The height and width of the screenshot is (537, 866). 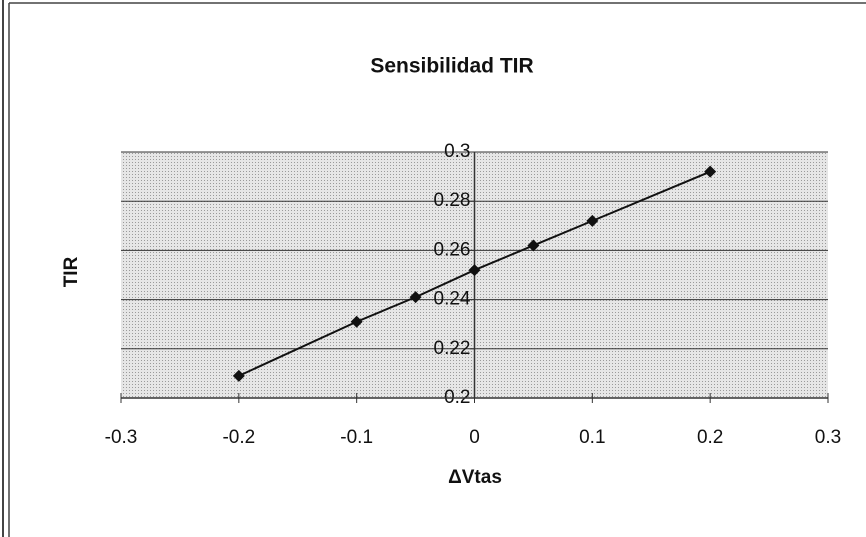 What do you see at coordinates (238, 437) in the screenshot?
I see `x-tick-label: -0.2` at bounding box center [238, 437].